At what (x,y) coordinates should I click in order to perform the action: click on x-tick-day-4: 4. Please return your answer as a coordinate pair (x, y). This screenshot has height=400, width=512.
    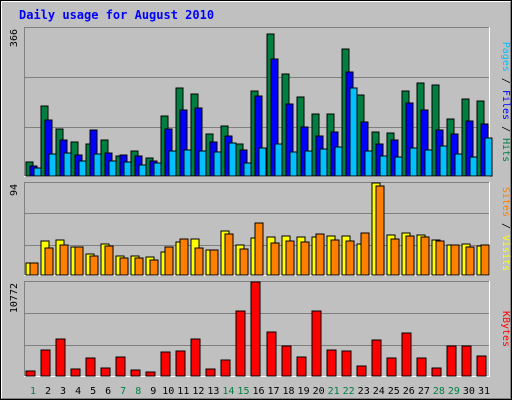
    Looking at the image, I should click on (78, 391).